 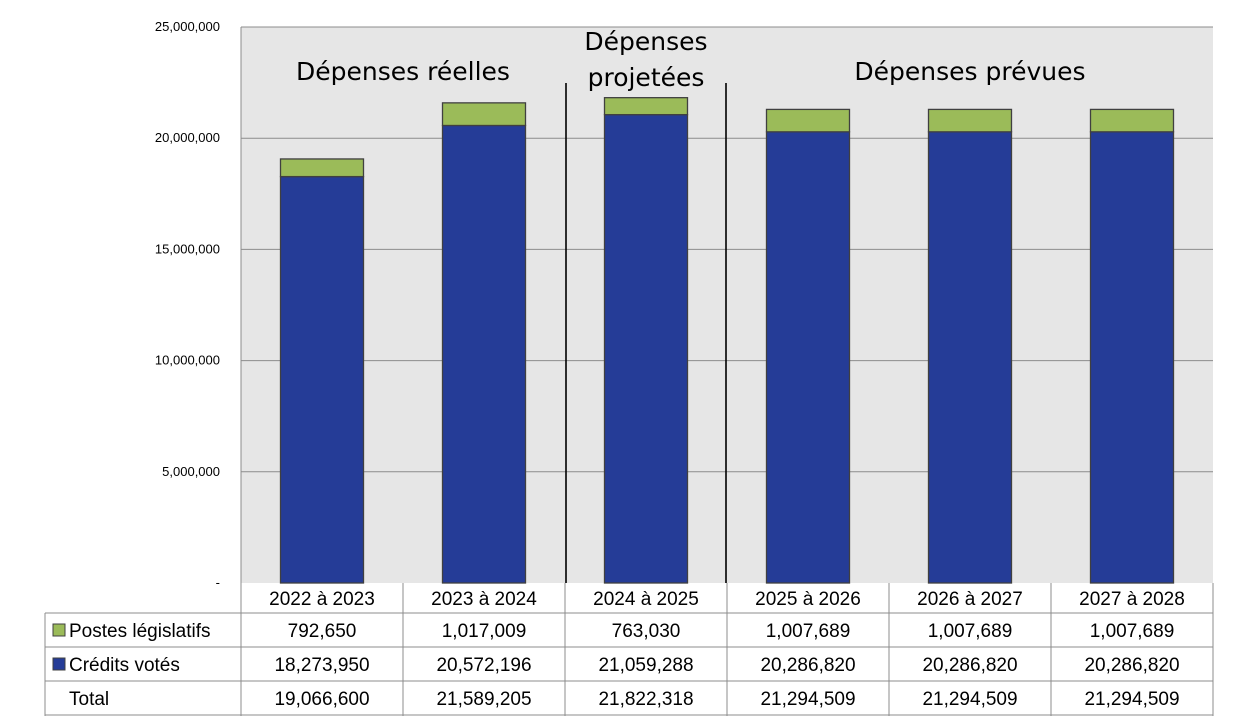 What do you see at coordinates (646, 599) in the screenshot?
I see `category-label: 2024 à 2025` at bounding box center [646, 599].